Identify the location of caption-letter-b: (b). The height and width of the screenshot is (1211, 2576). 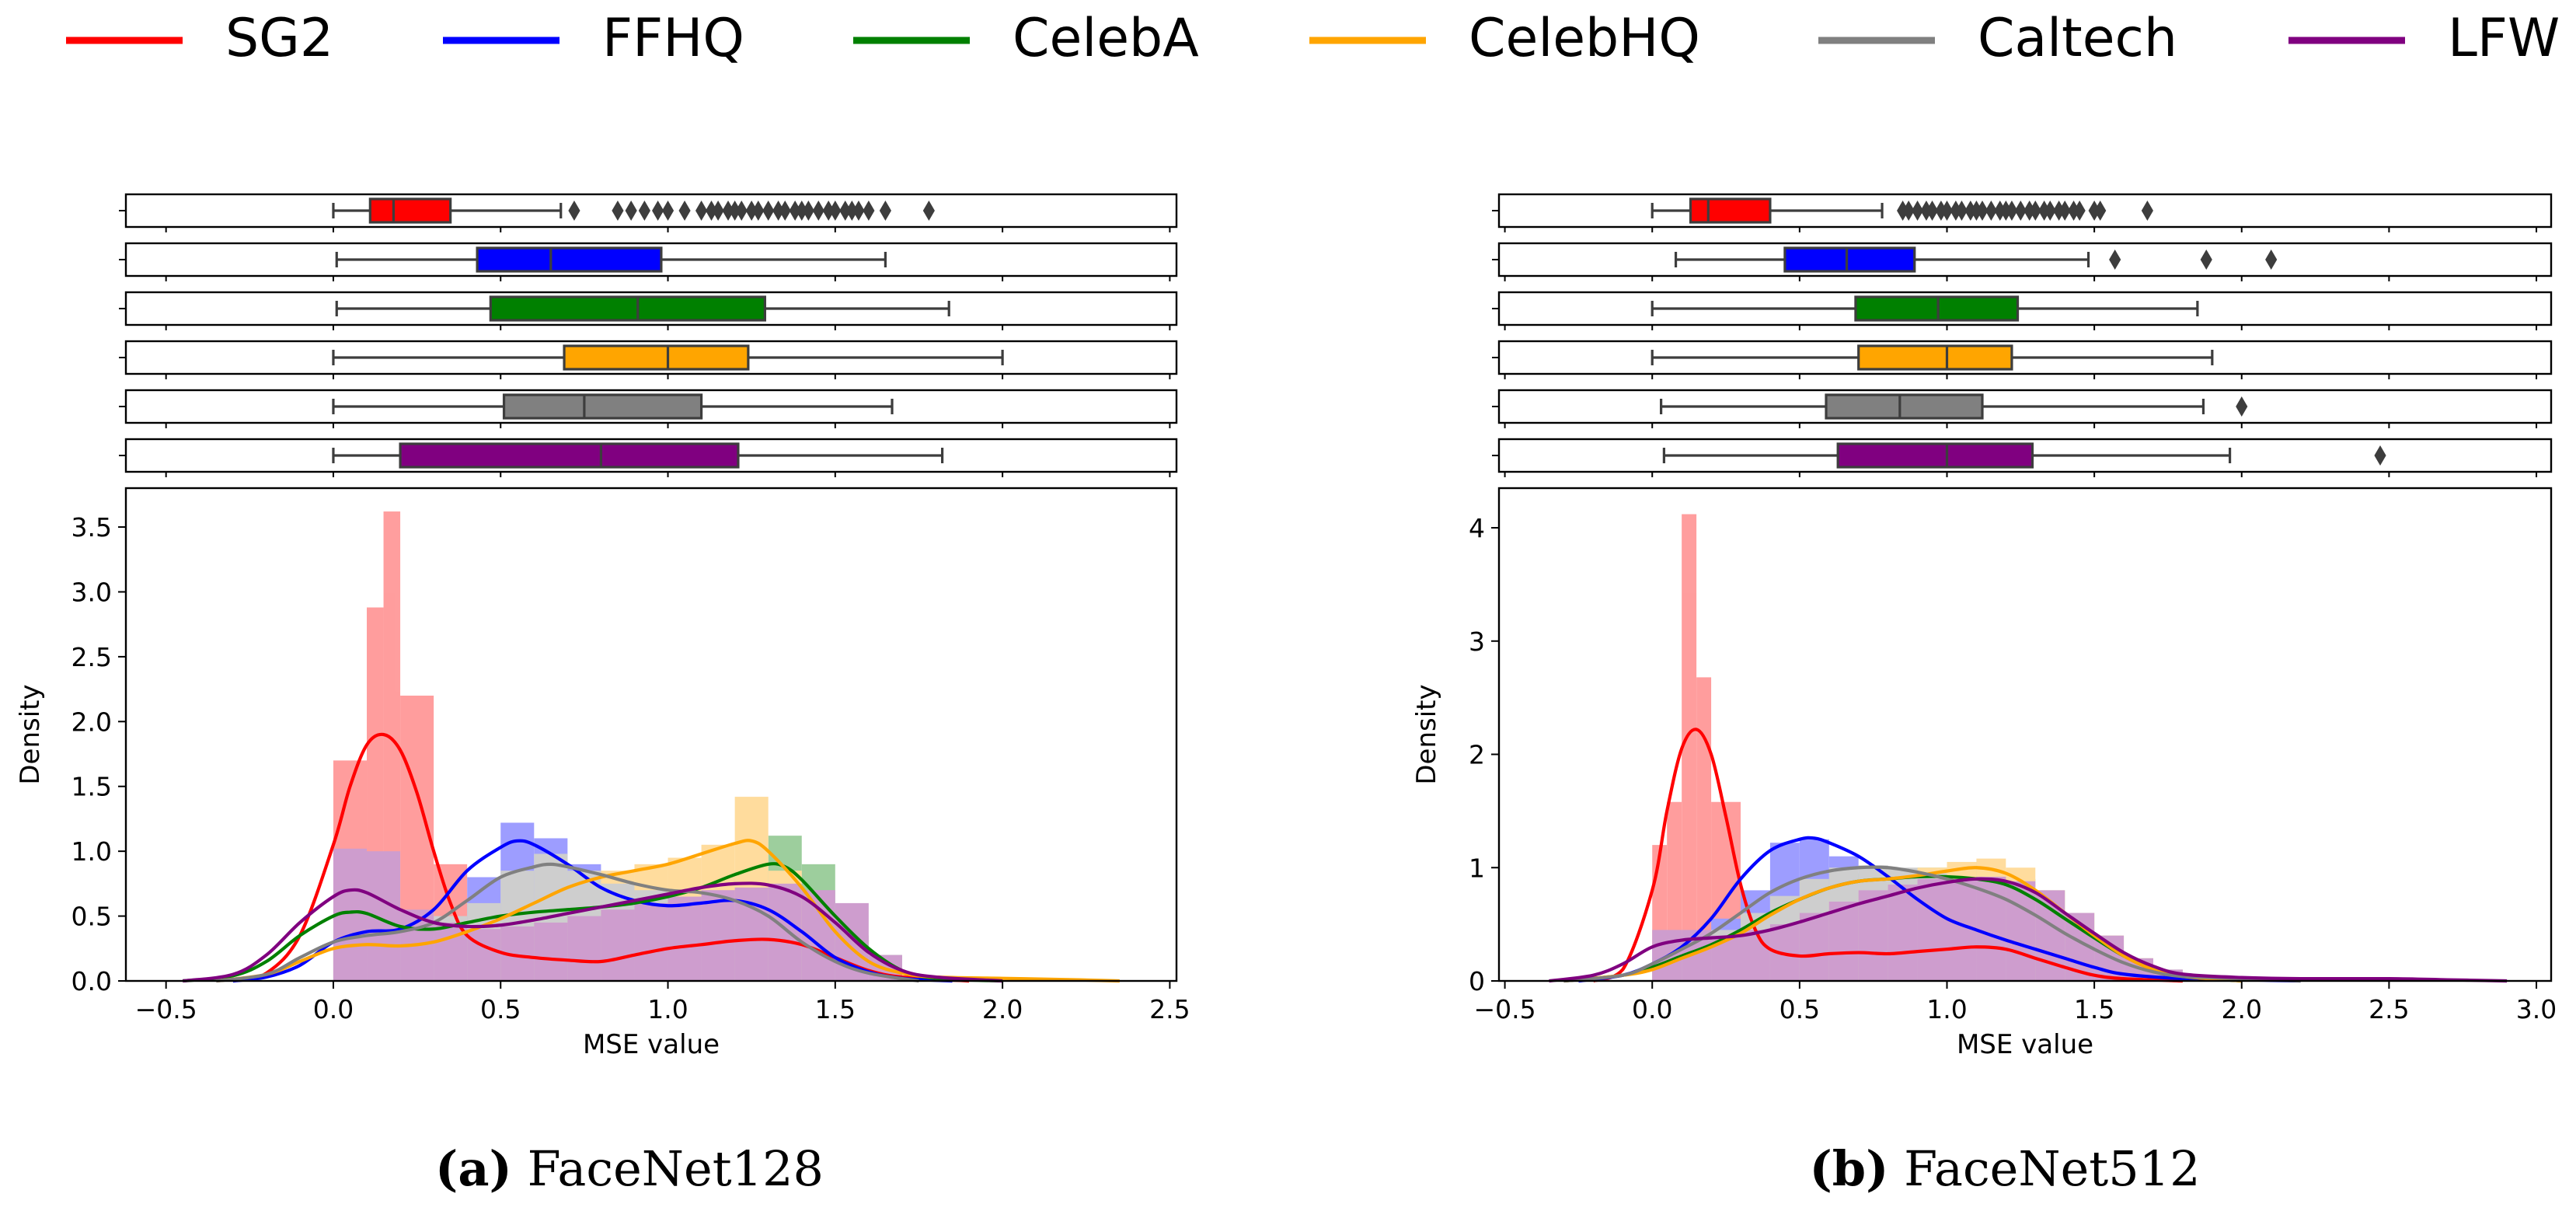
(1849, 1168).